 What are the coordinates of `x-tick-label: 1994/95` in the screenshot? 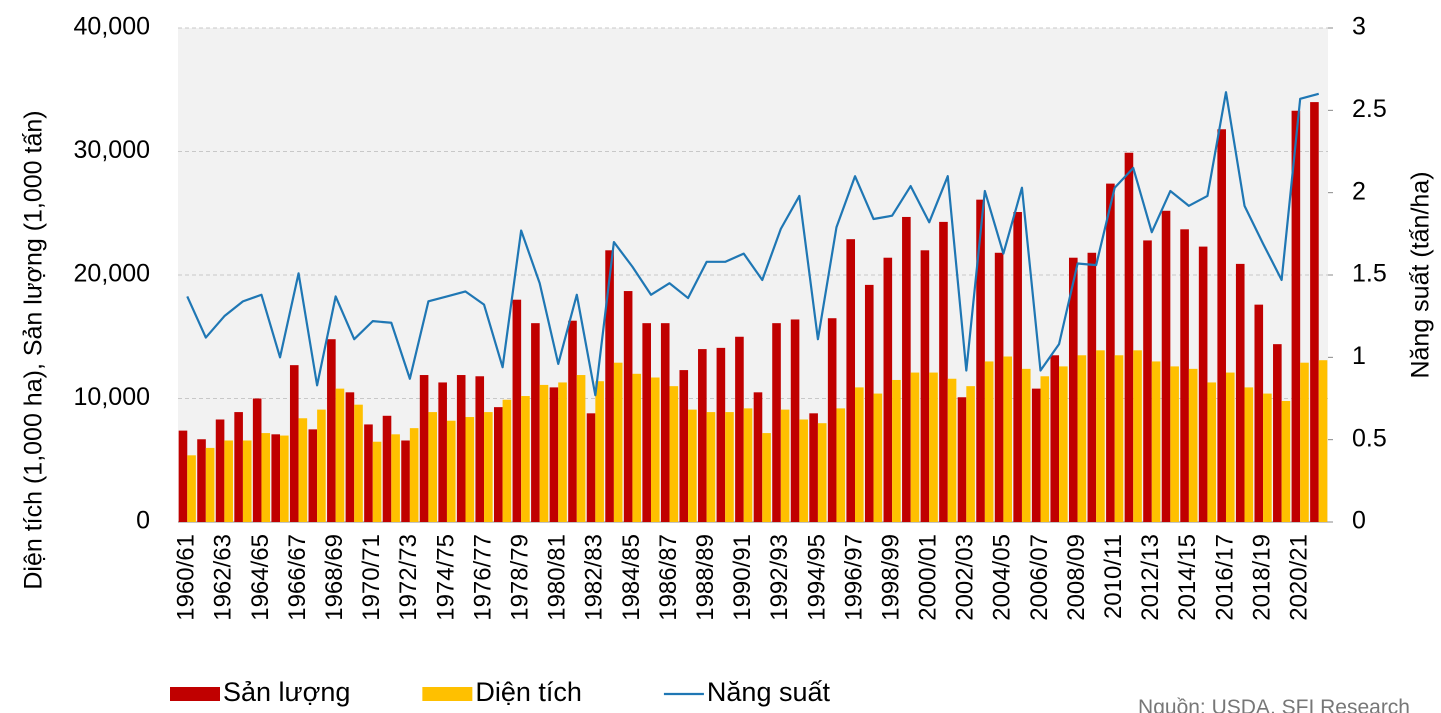 It's located at (816, 577).